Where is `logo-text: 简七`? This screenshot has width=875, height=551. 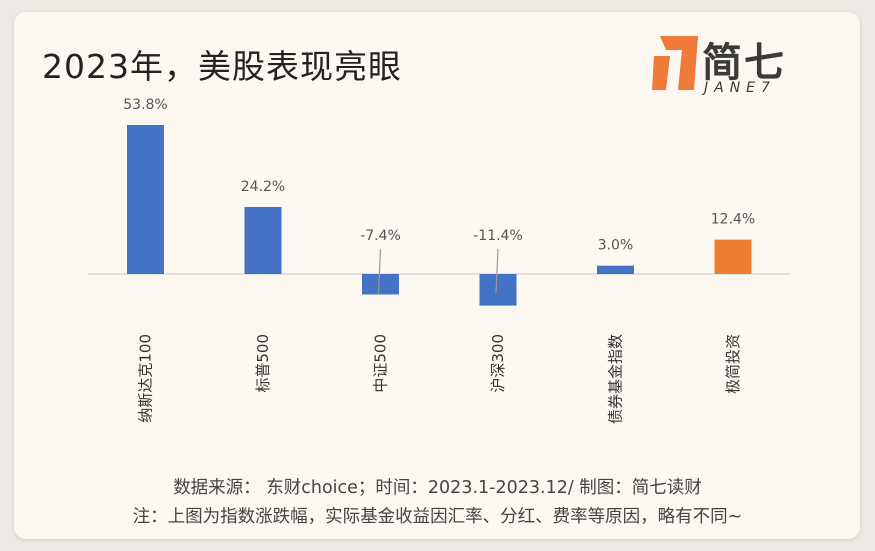 logo-text: 简七 is located at coordinates (744, 63).